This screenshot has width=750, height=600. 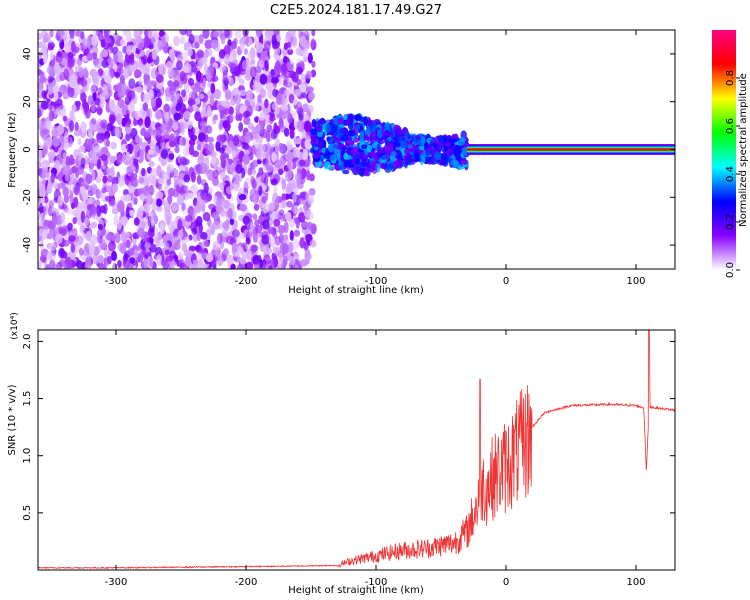 What do you see at coordinates (12, 419) in the screenshot?
I see `snr-y-axis-label: SNR (10 * v/v)` at bounding box center [12, 419].